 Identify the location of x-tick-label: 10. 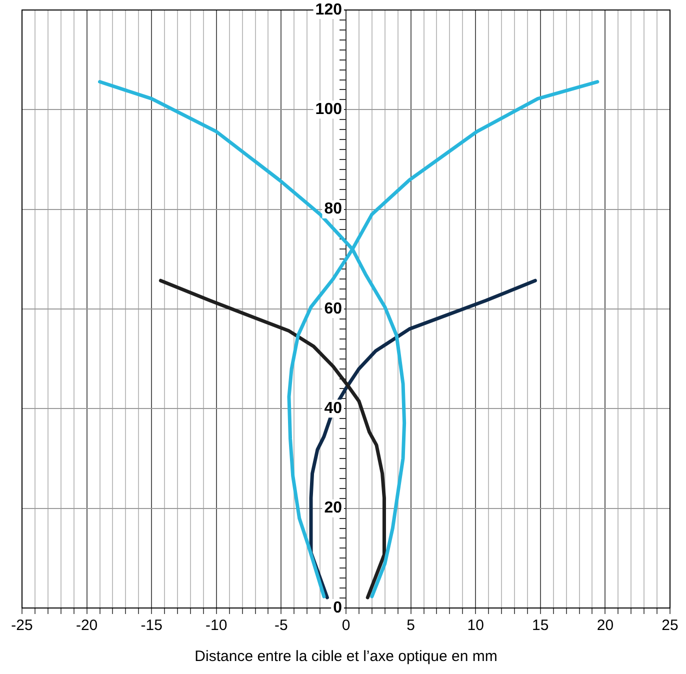
(475, 625).